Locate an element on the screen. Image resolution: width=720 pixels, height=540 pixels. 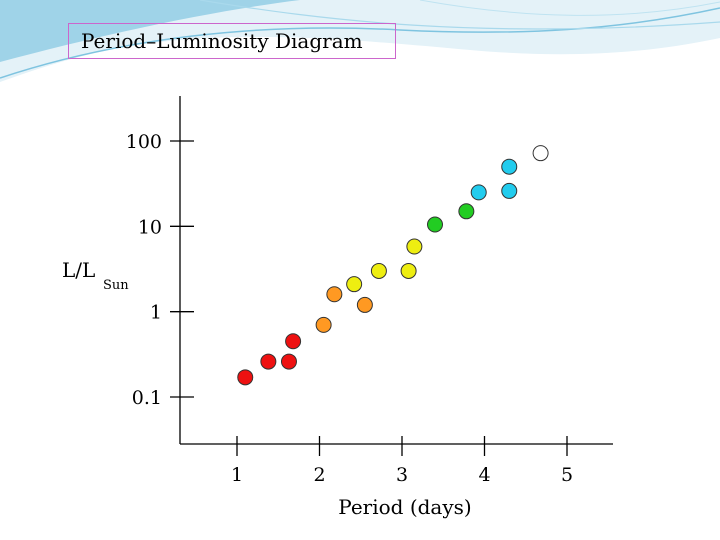
header-swoosh-band is located at coordinates (150, 31).